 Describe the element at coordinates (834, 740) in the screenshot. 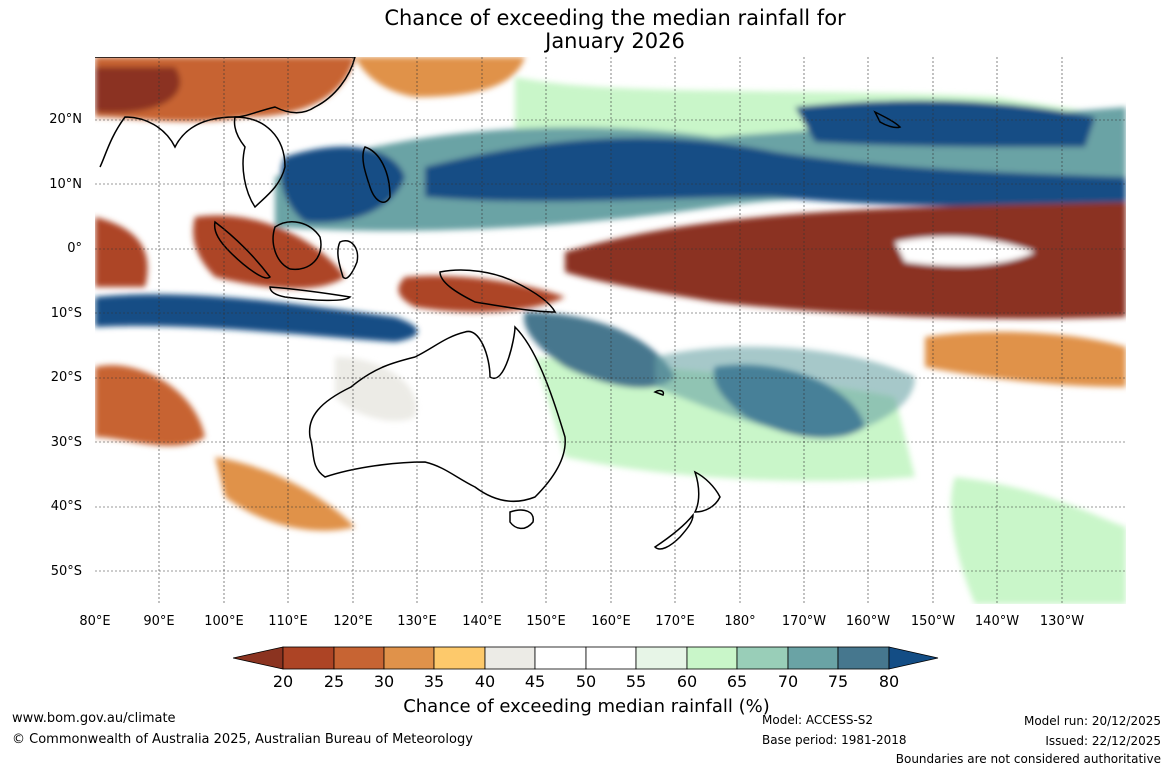

I see `base-period: Base period: 1981-2018` at that location.